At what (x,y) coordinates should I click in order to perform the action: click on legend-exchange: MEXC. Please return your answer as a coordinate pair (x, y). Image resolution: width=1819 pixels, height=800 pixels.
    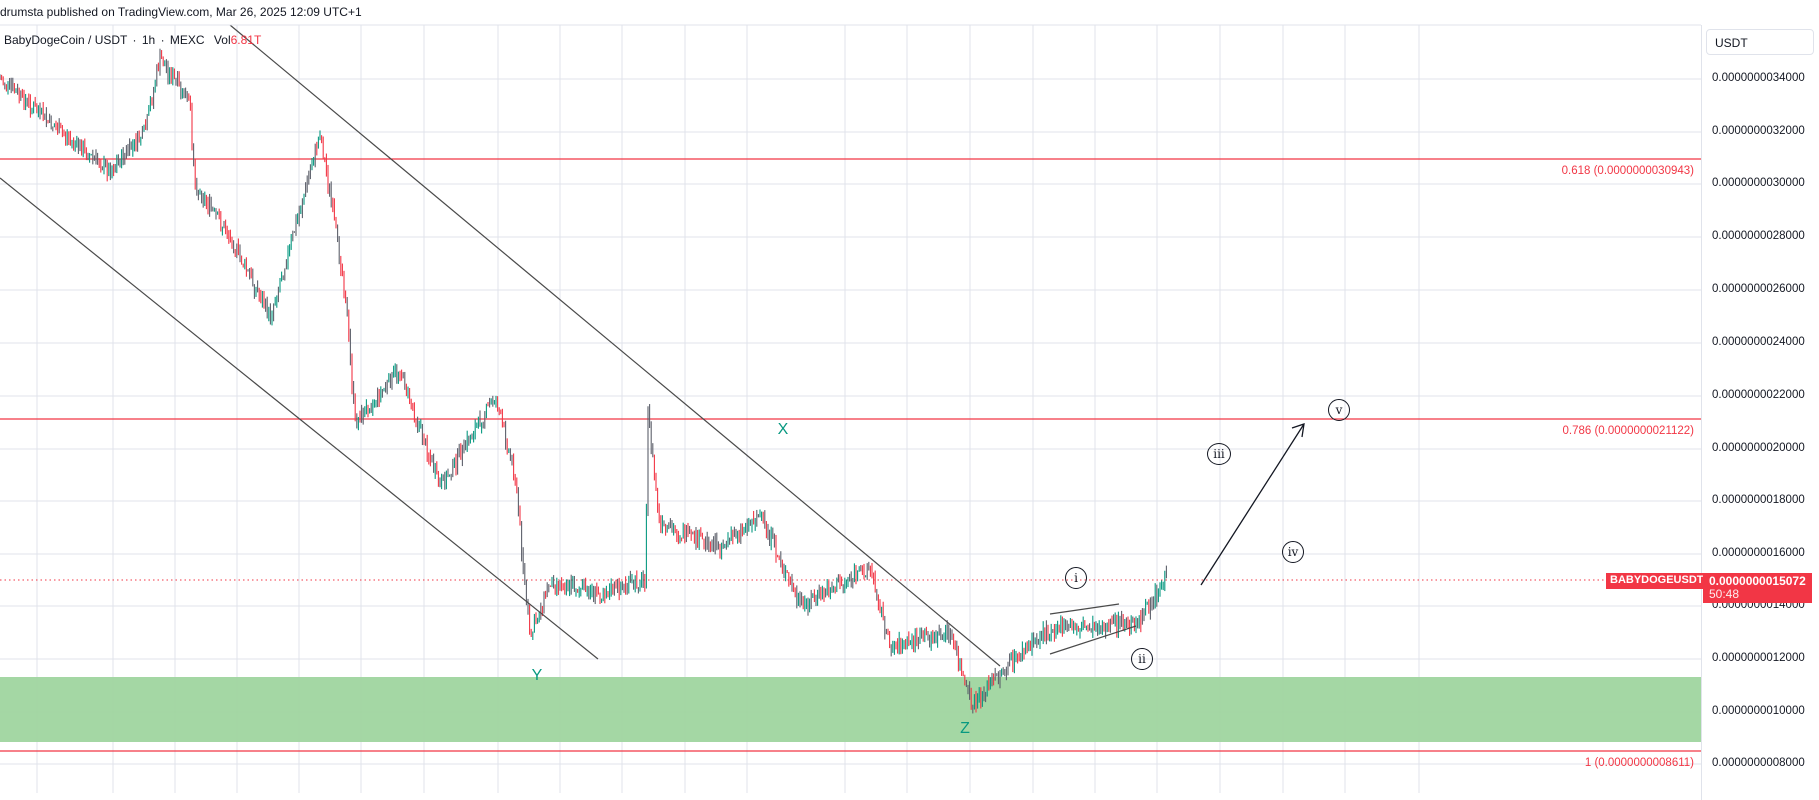
    Looking at the image, I should click on (187, 40).